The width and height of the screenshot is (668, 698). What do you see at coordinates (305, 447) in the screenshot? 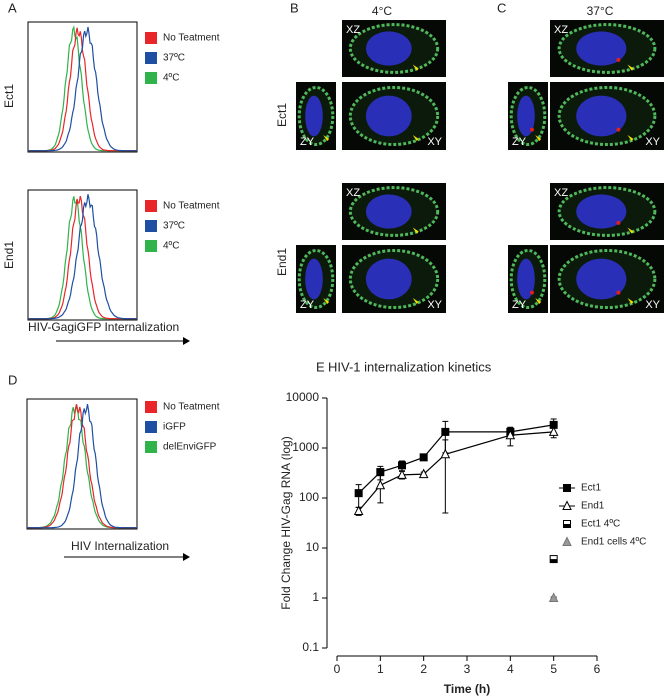
I see `y-tick-label: 1000` at bounding box center [305, 447].